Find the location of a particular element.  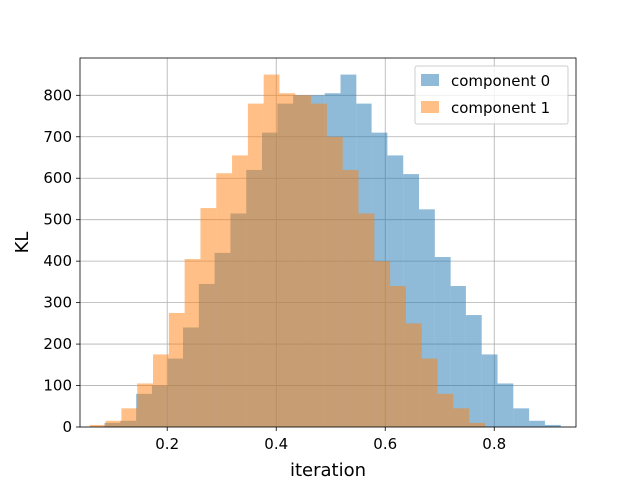

y-tick-label: 100 is located at coordinates (57, 386).